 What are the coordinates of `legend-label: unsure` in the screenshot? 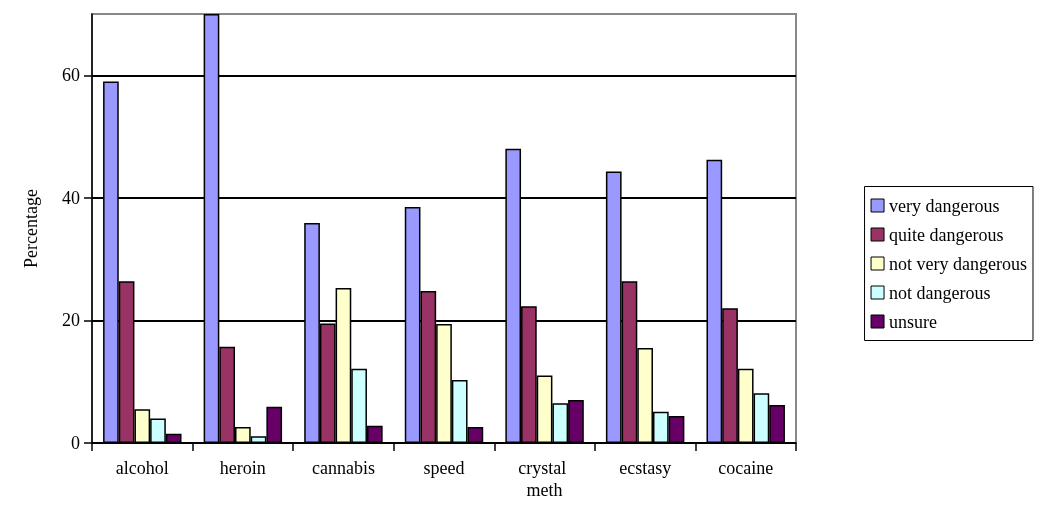 It's located at (913, 321).